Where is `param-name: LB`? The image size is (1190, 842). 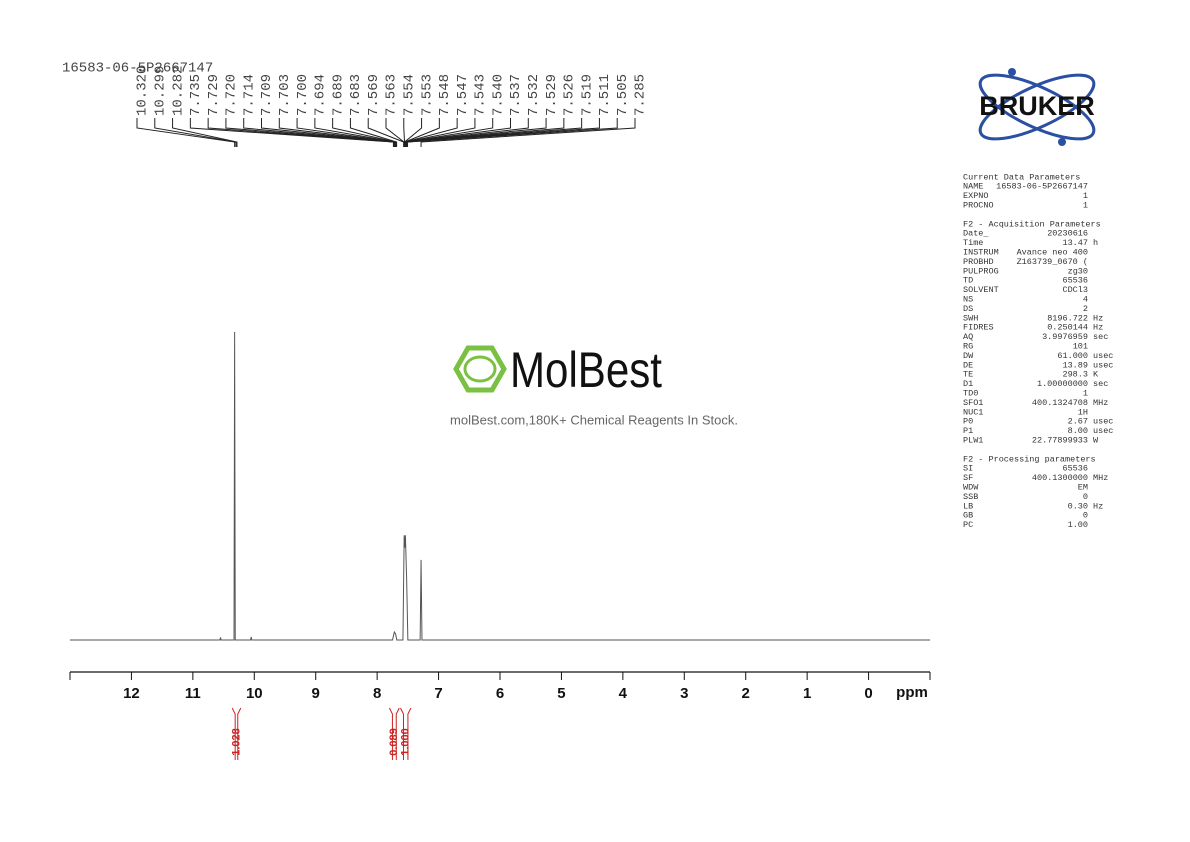
param-name: LB is located at coordinates (968, 506).